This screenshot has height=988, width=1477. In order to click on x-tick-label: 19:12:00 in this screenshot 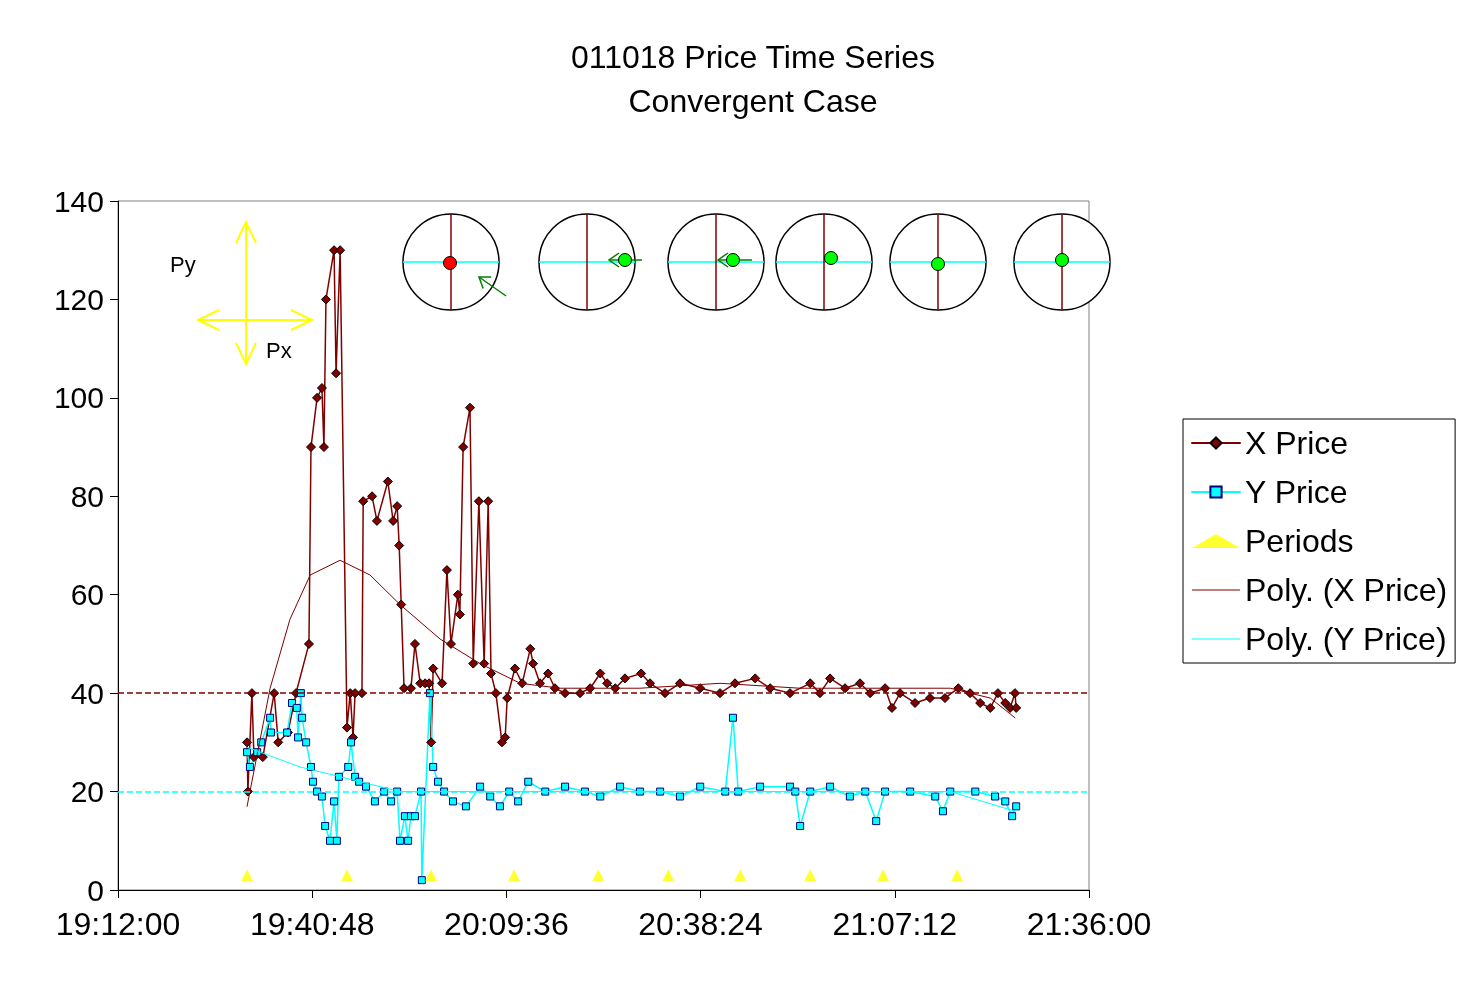, I will do `click(118, 924)`.